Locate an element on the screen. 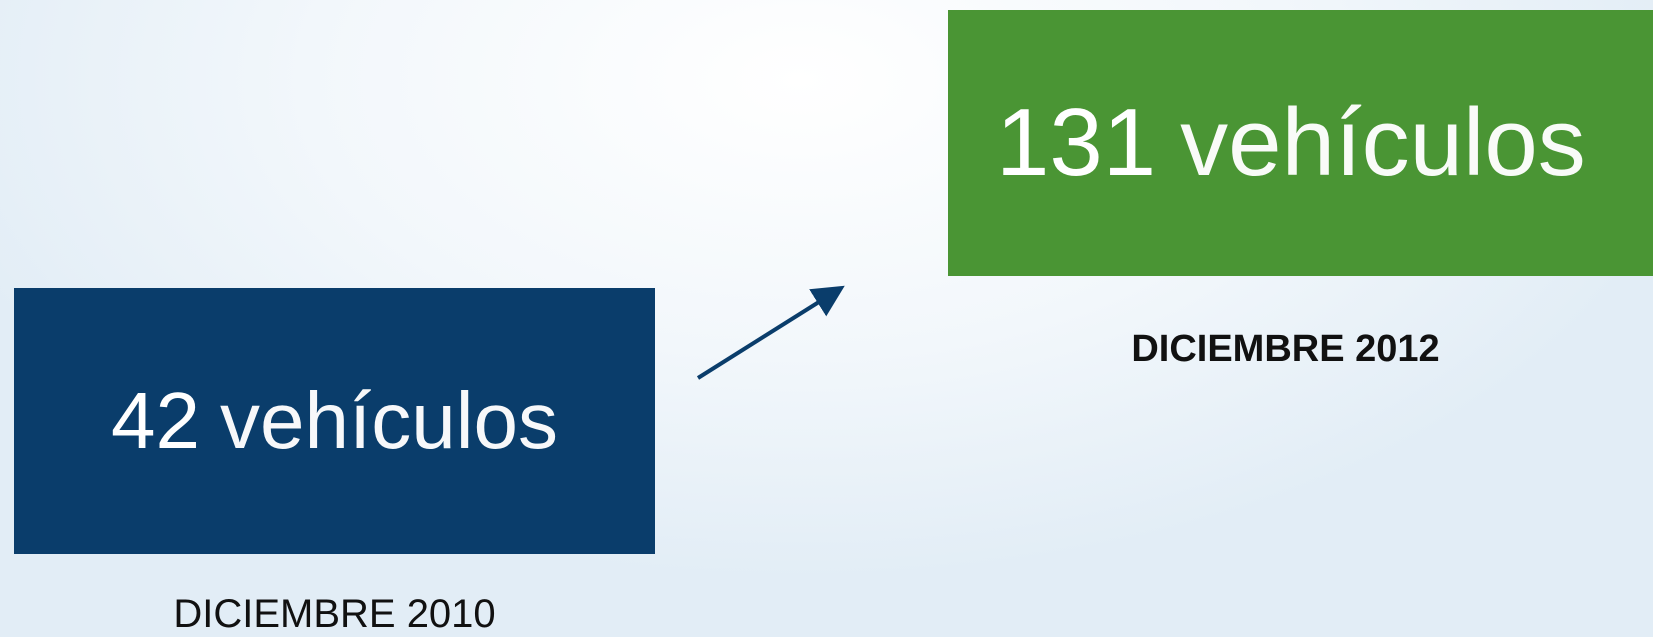 This screenshot has width=1653, height=637. date-label: DICIEMBRE 2010 is located at coordinates (334, 614).